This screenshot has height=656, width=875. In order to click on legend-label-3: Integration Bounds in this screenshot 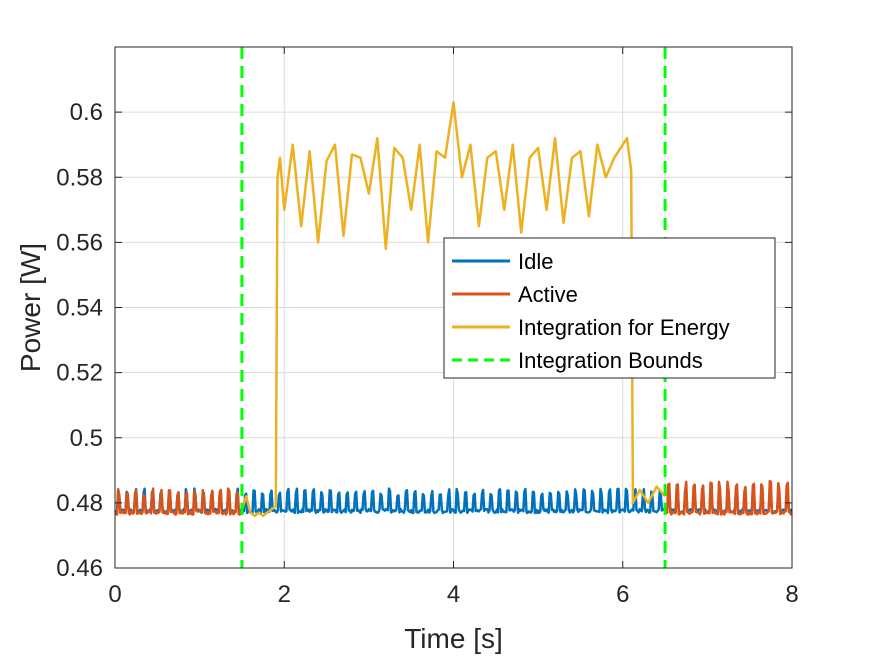, I will do `click(610, 360)`.